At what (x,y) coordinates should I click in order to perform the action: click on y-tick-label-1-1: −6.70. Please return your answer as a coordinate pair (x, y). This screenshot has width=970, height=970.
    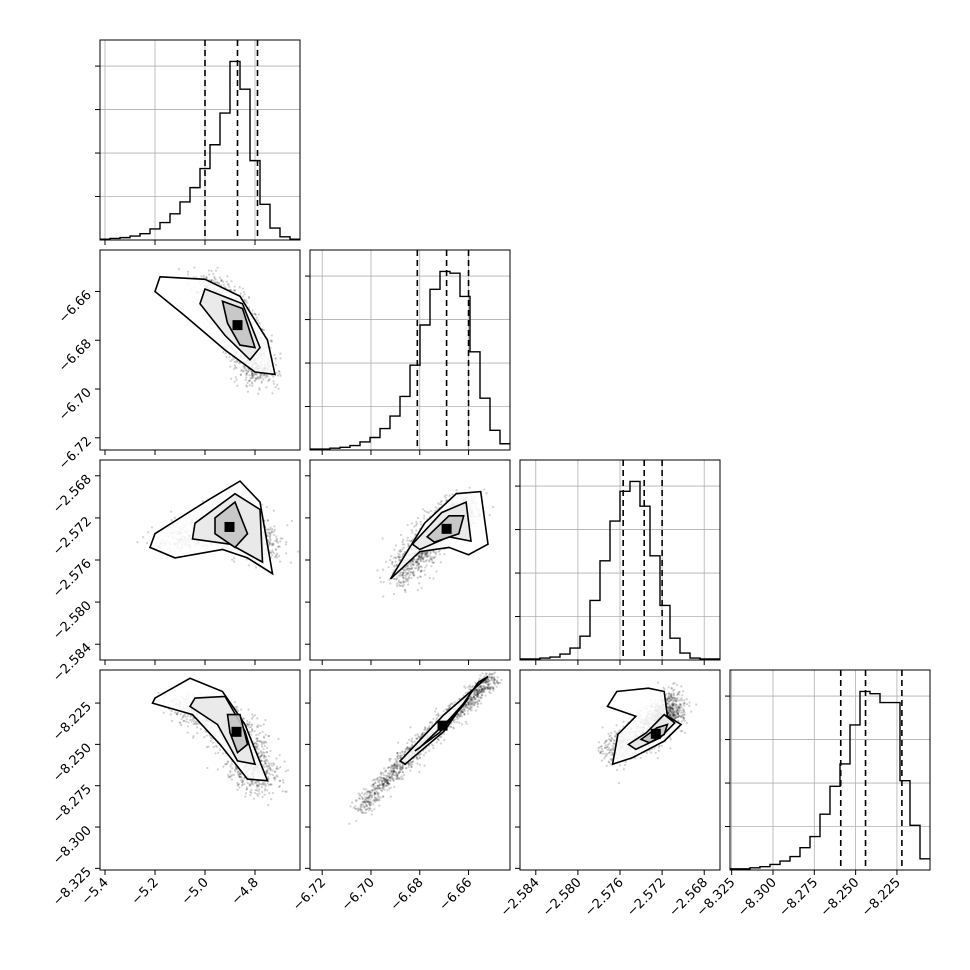
    Looking at the image, I should click on (75, 404).